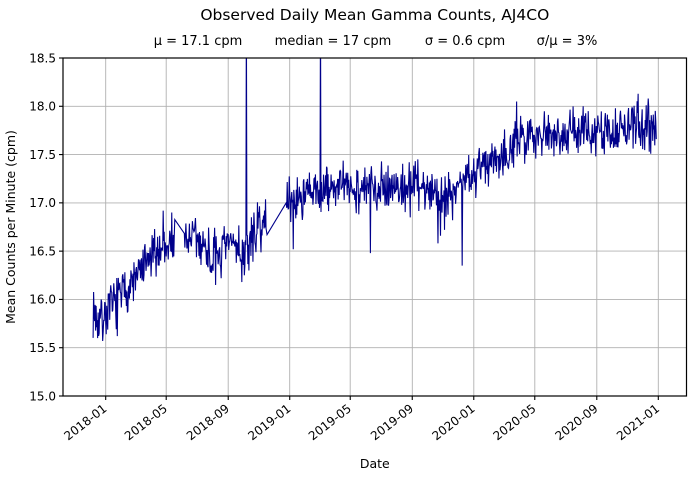 This screenshot has height=482, width=692. What do you see at coordinates (42, 396) in the screenshot?
I see `y-tick-label: 15.0` at bounding box center [42, 396].